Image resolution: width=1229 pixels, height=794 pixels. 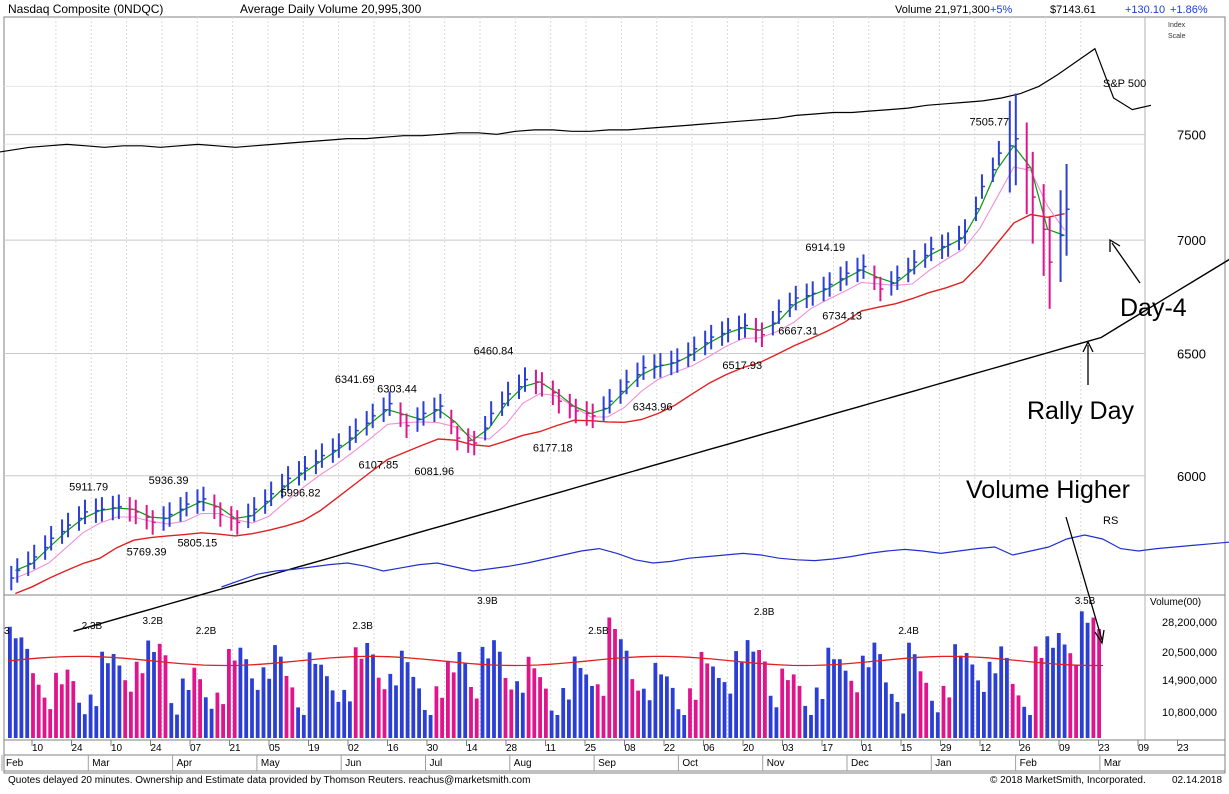 What do you see at coordinates (1113, 763) in the screenshot?
I see `month-label: Mar` at bounding box center [1113, 763].